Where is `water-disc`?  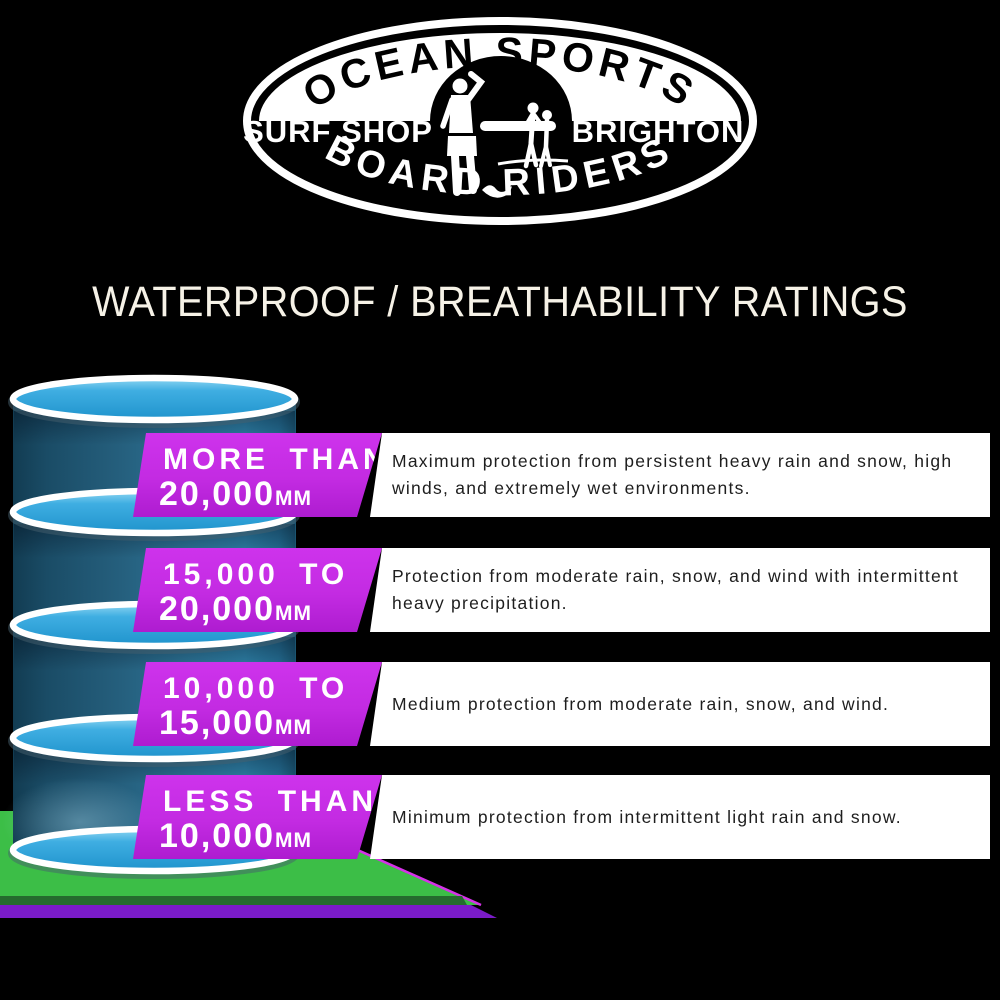 water-disc is located at coordinates (154, 401).